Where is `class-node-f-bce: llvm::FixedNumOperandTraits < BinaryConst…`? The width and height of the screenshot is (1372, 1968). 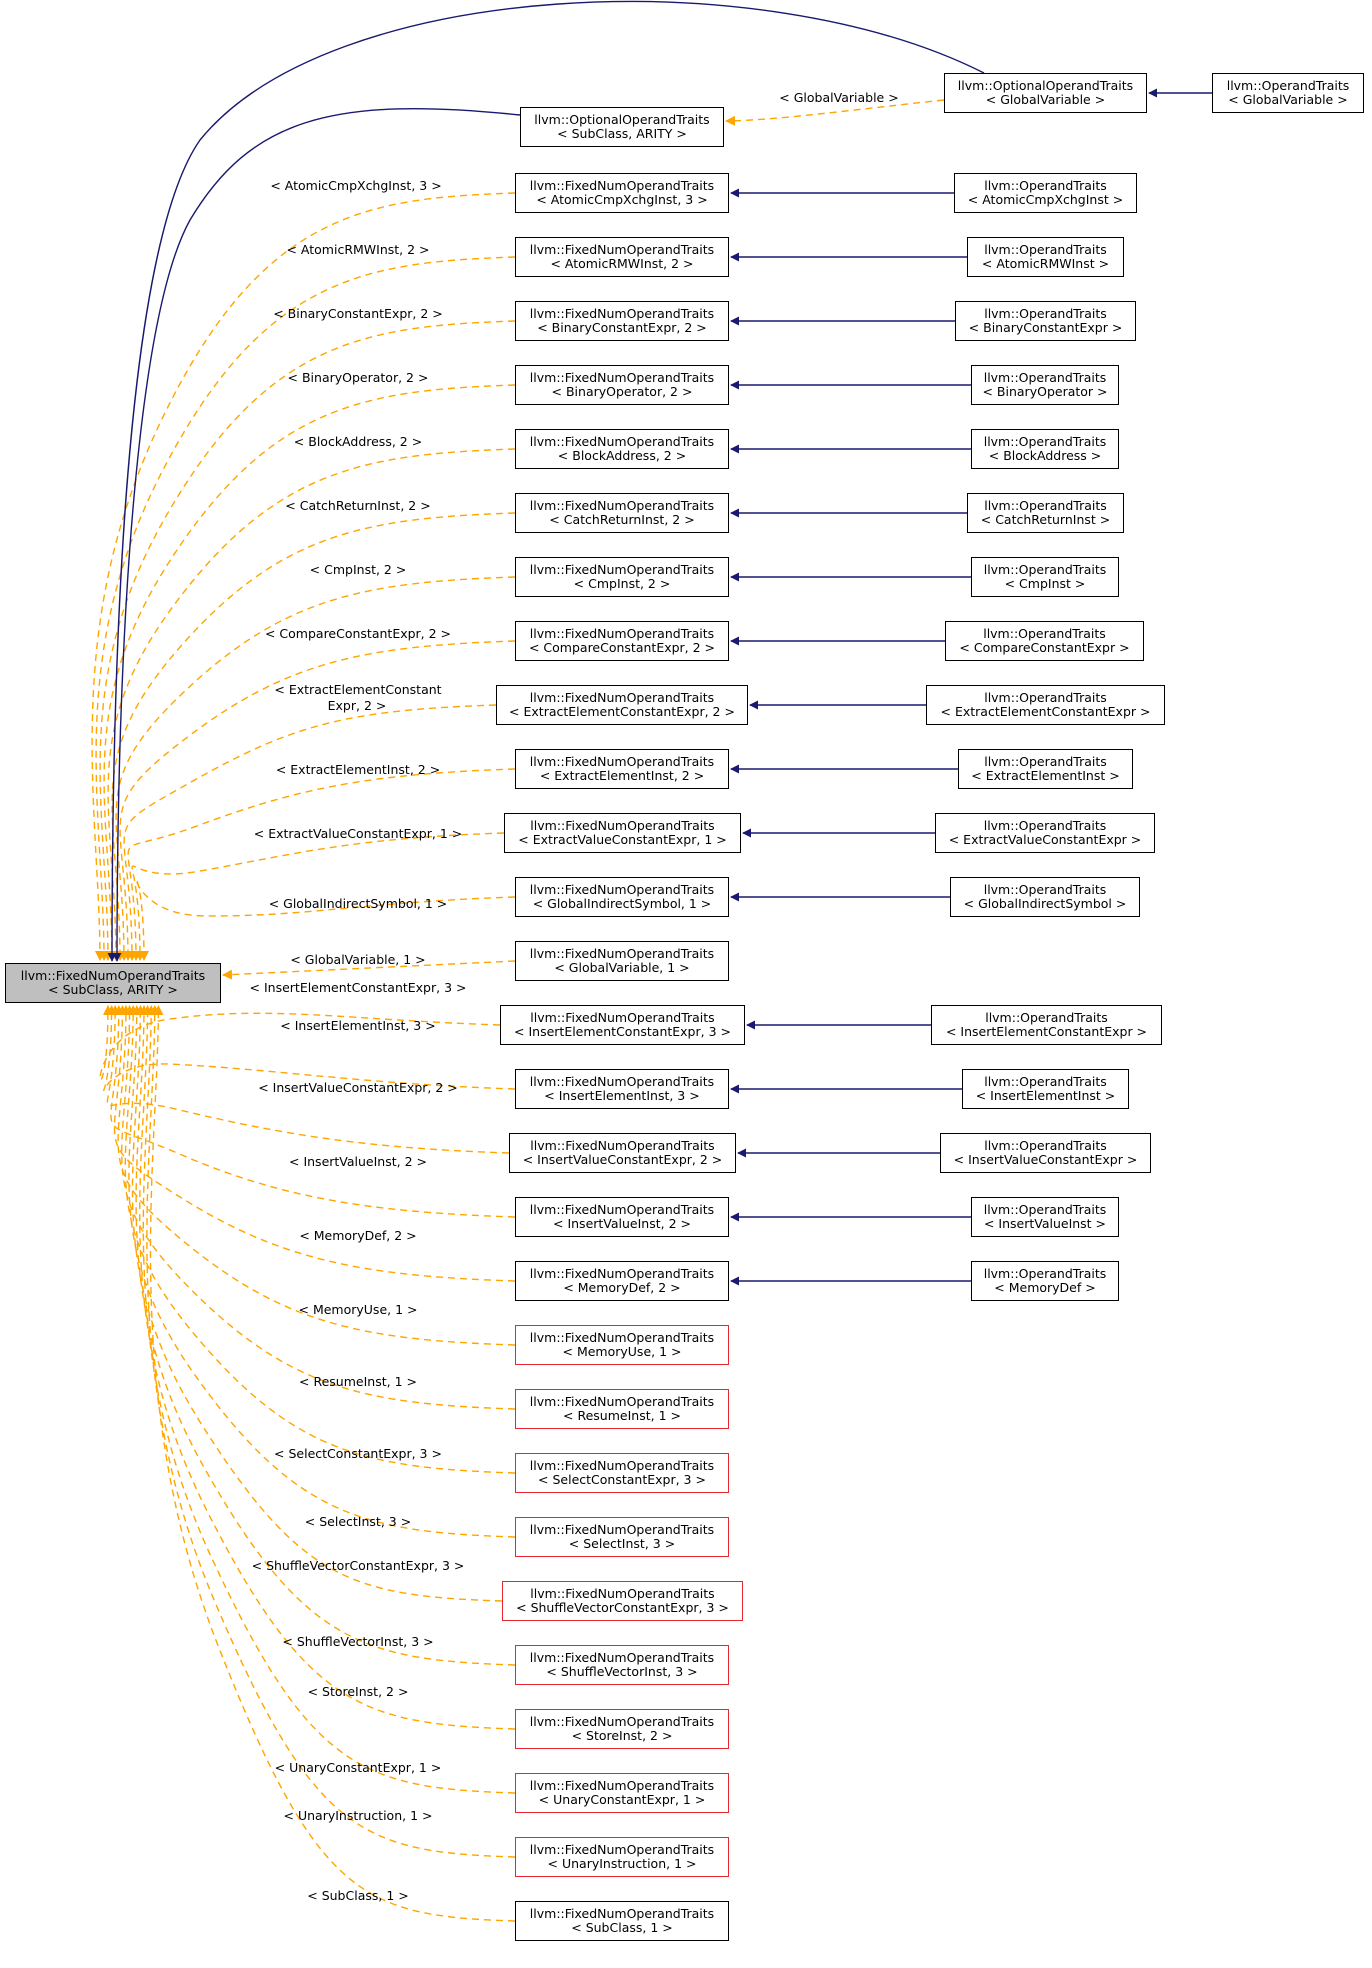 class-node-f-bce: llvm::FixedNumOperandTraits < BinaryConst… is located at coordinates (622, 321).